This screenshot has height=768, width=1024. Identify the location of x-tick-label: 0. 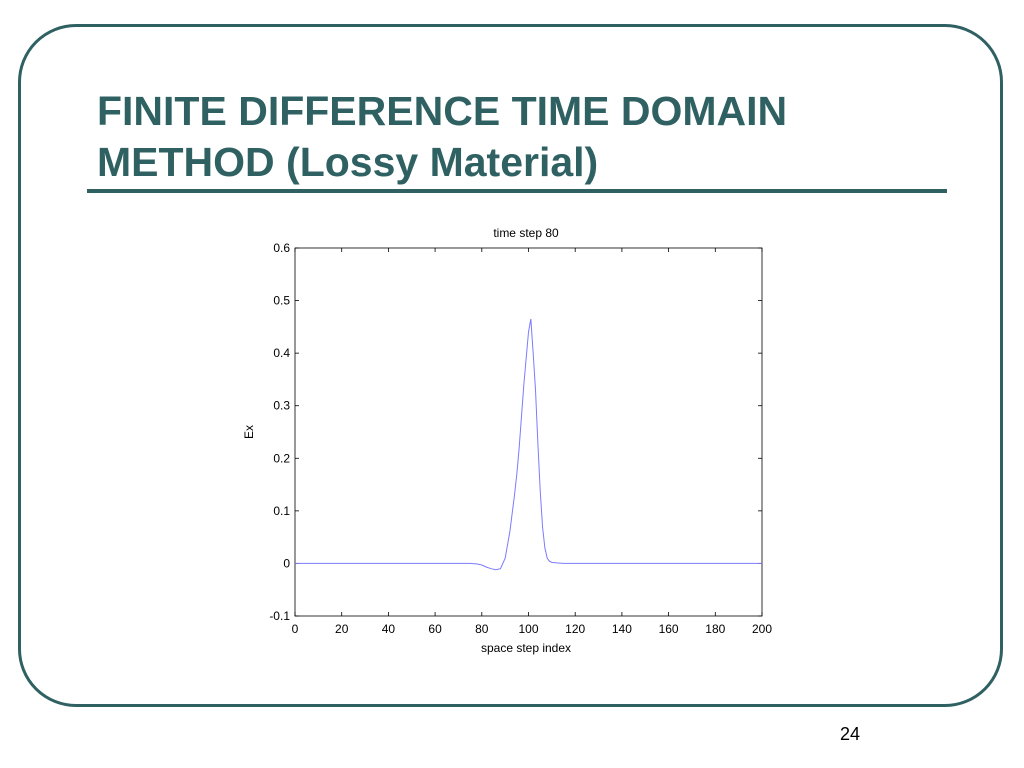
(295, 629).